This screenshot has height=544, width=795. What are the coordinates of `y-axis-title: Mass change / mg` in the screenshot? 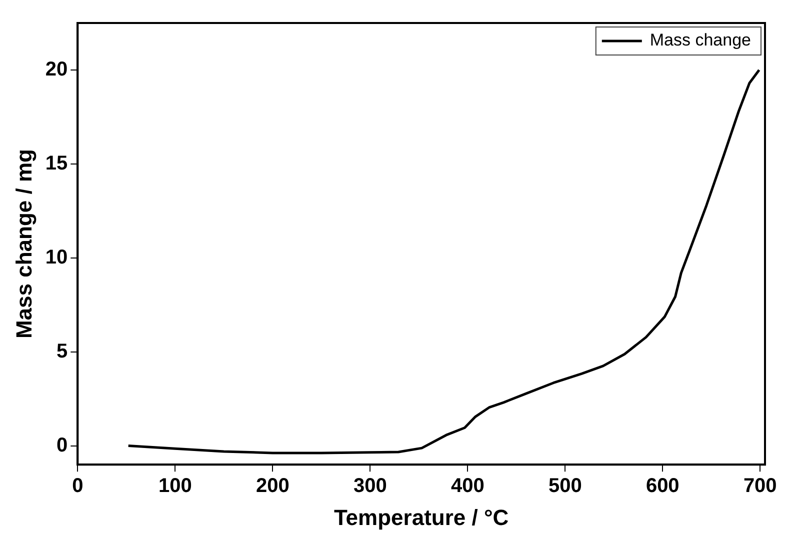 It's located at (23, 244).